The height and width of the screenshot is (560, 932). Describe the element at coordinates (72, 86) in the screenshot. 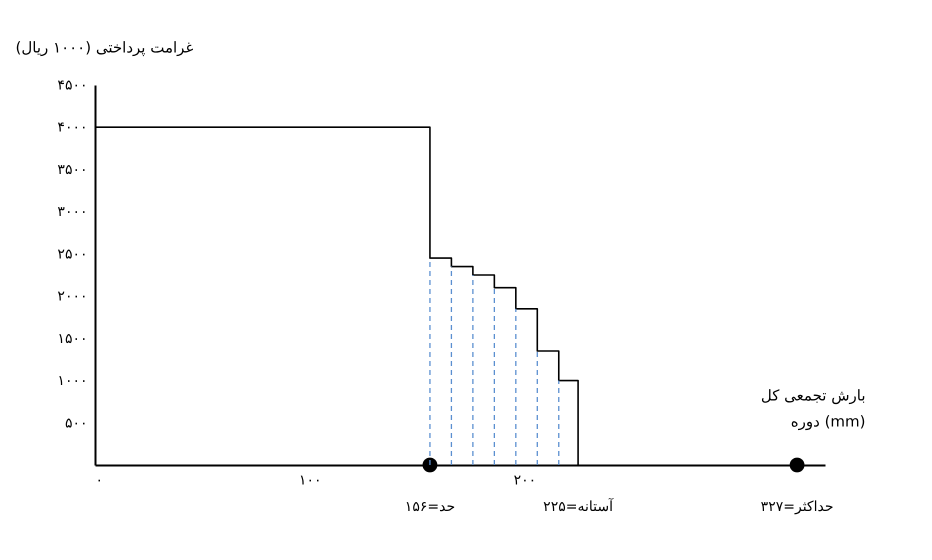

I see `y-tick-label: ۴۵۰۰` at that location.